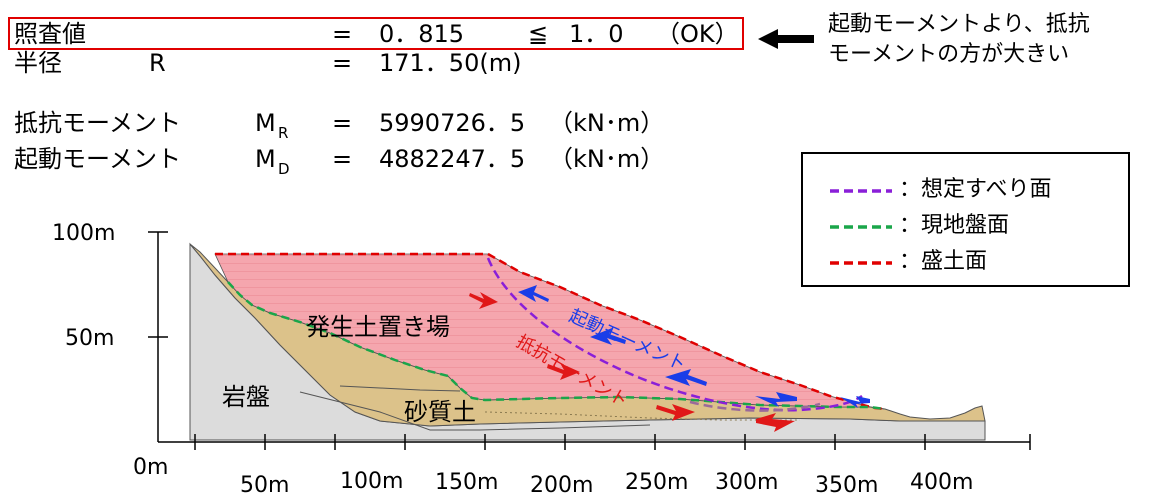 Image resolution: width=1161 pixels, height=495 pixels. I want to click on x-tick-350m: 350m, so click(846, 484).